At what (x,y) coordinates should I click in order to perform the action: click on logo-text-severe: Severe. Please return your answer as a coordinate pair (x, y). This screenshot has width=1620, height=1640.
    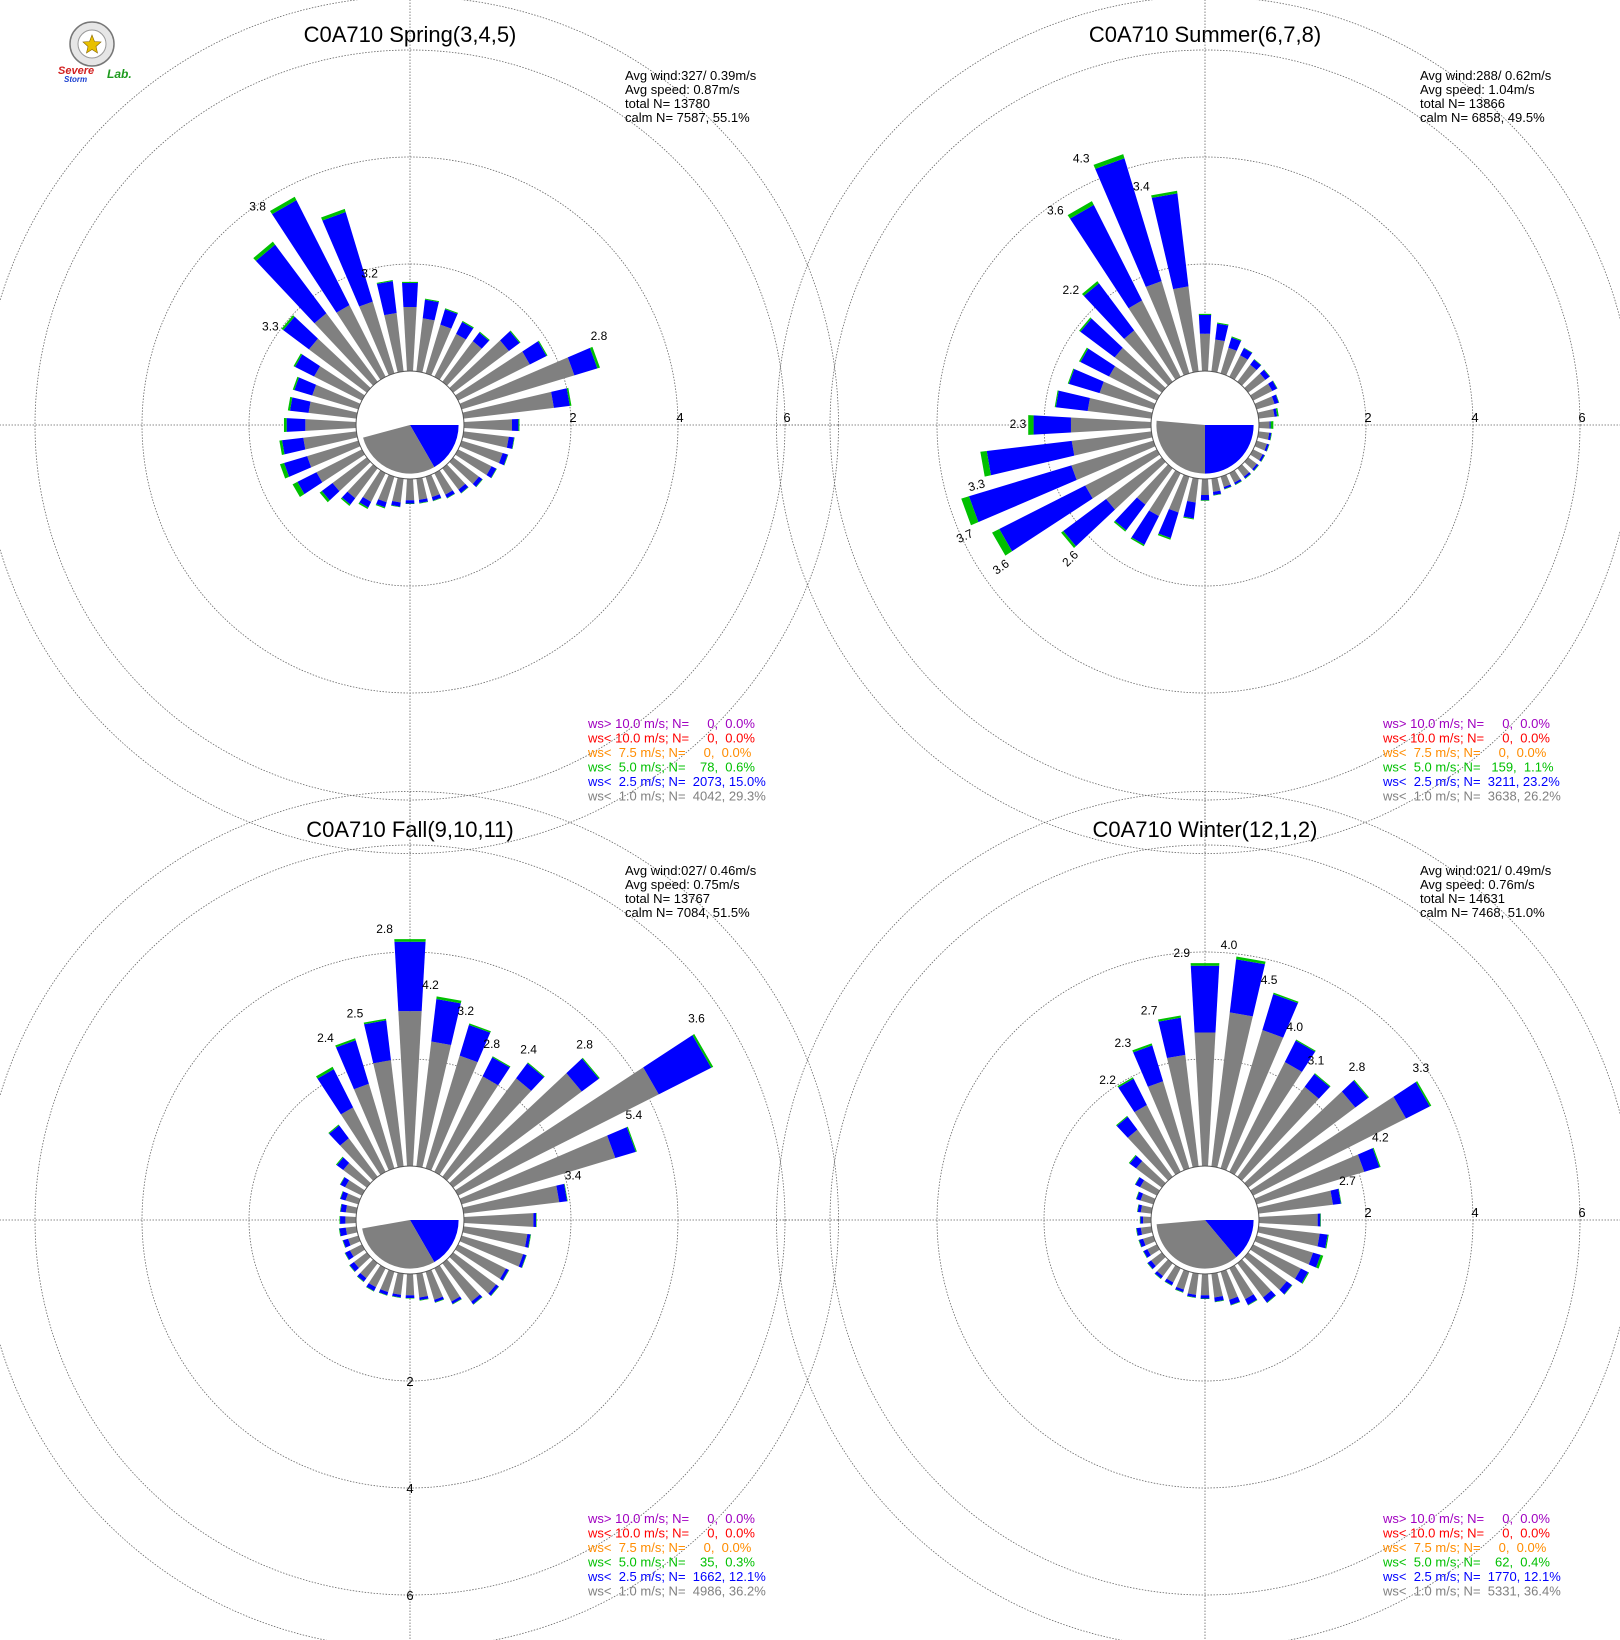
    Looking at the image, I should click on (76, 71).